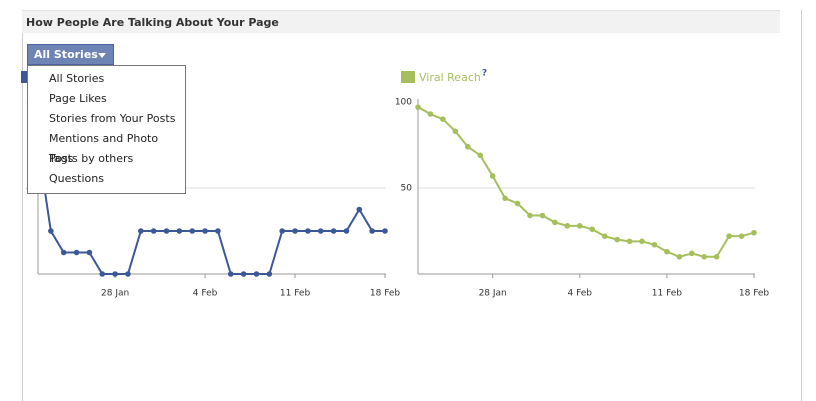 Image resolution: width=816 pixels, height=401 pixels. Describe the element at coordinates (104, 148) in the screenshot. I see `menu-item: Mentions and Photo Tags` at that location.